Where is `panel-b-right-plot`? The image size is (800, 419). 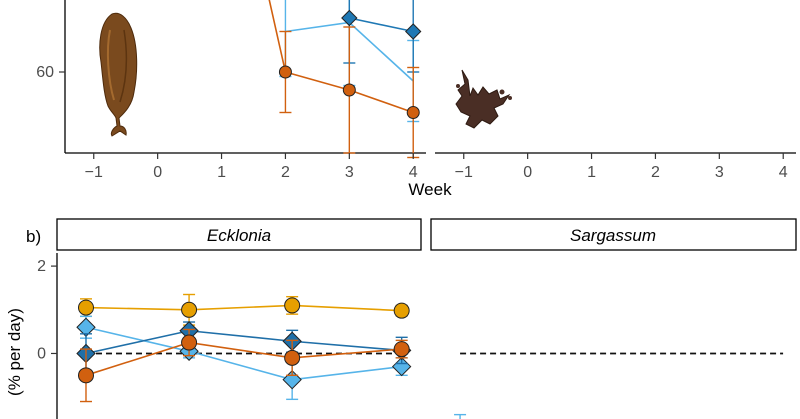 panel-b-right-plot is located at coordinates (619, 385).